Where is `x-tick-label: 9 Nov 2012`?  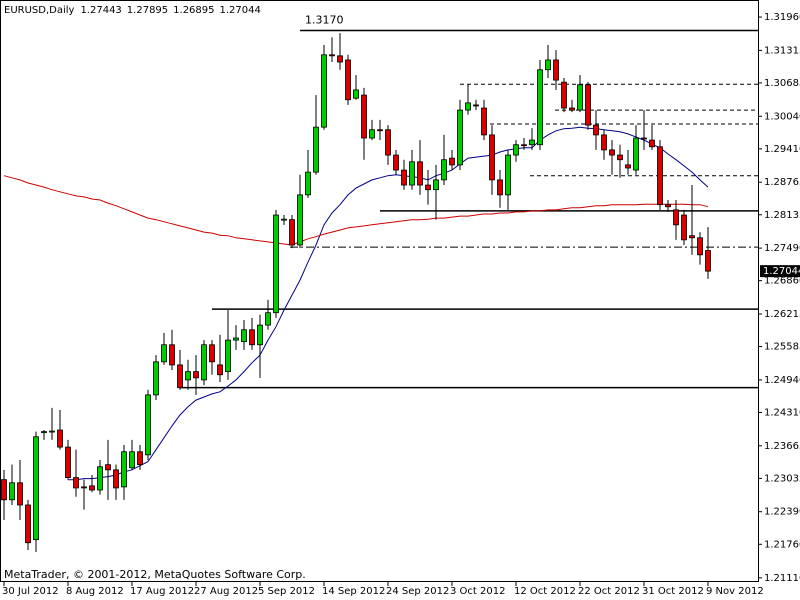 x-tick-label: 9 Nov 2012 is located at coordinates (735, 591).